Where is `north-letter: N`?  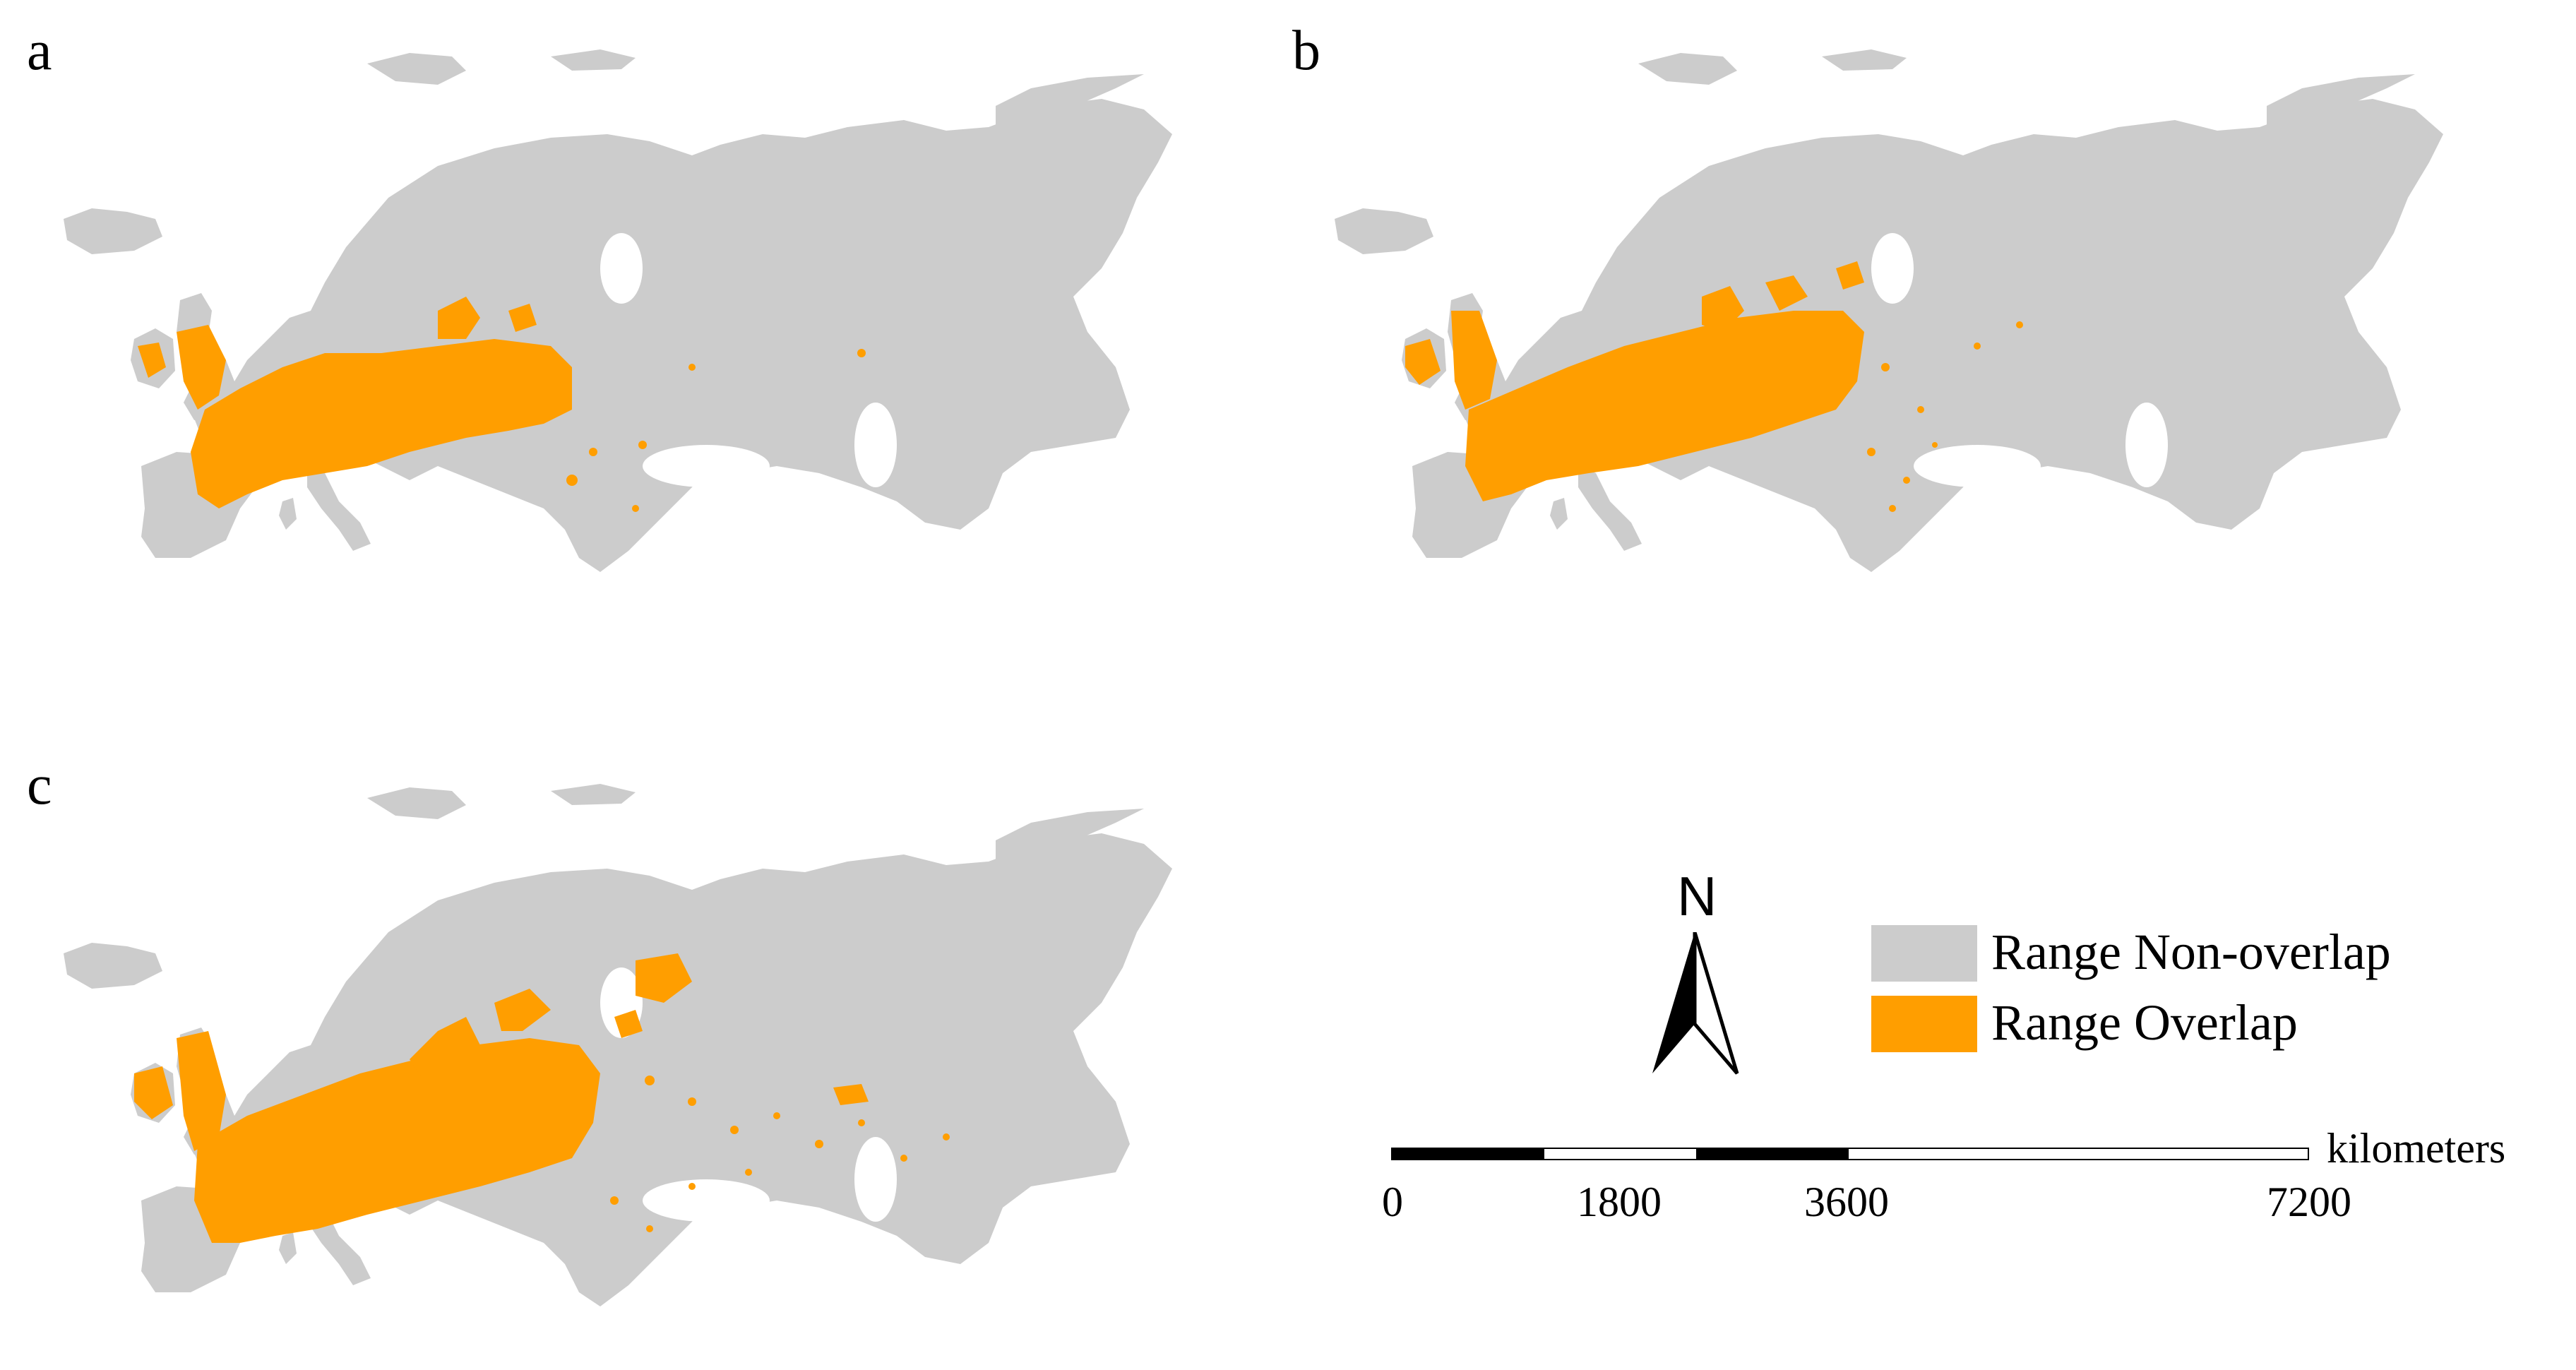
north-letter: N is located at coordinates (1697, 896).